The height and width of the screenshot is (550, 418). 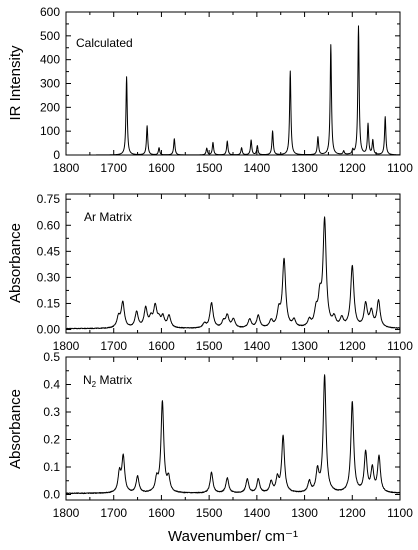 What do you see at coordinates (51, 495) in the screenshot?
I see `y-tick-label: 0.0` at bounding box center [51, 495].